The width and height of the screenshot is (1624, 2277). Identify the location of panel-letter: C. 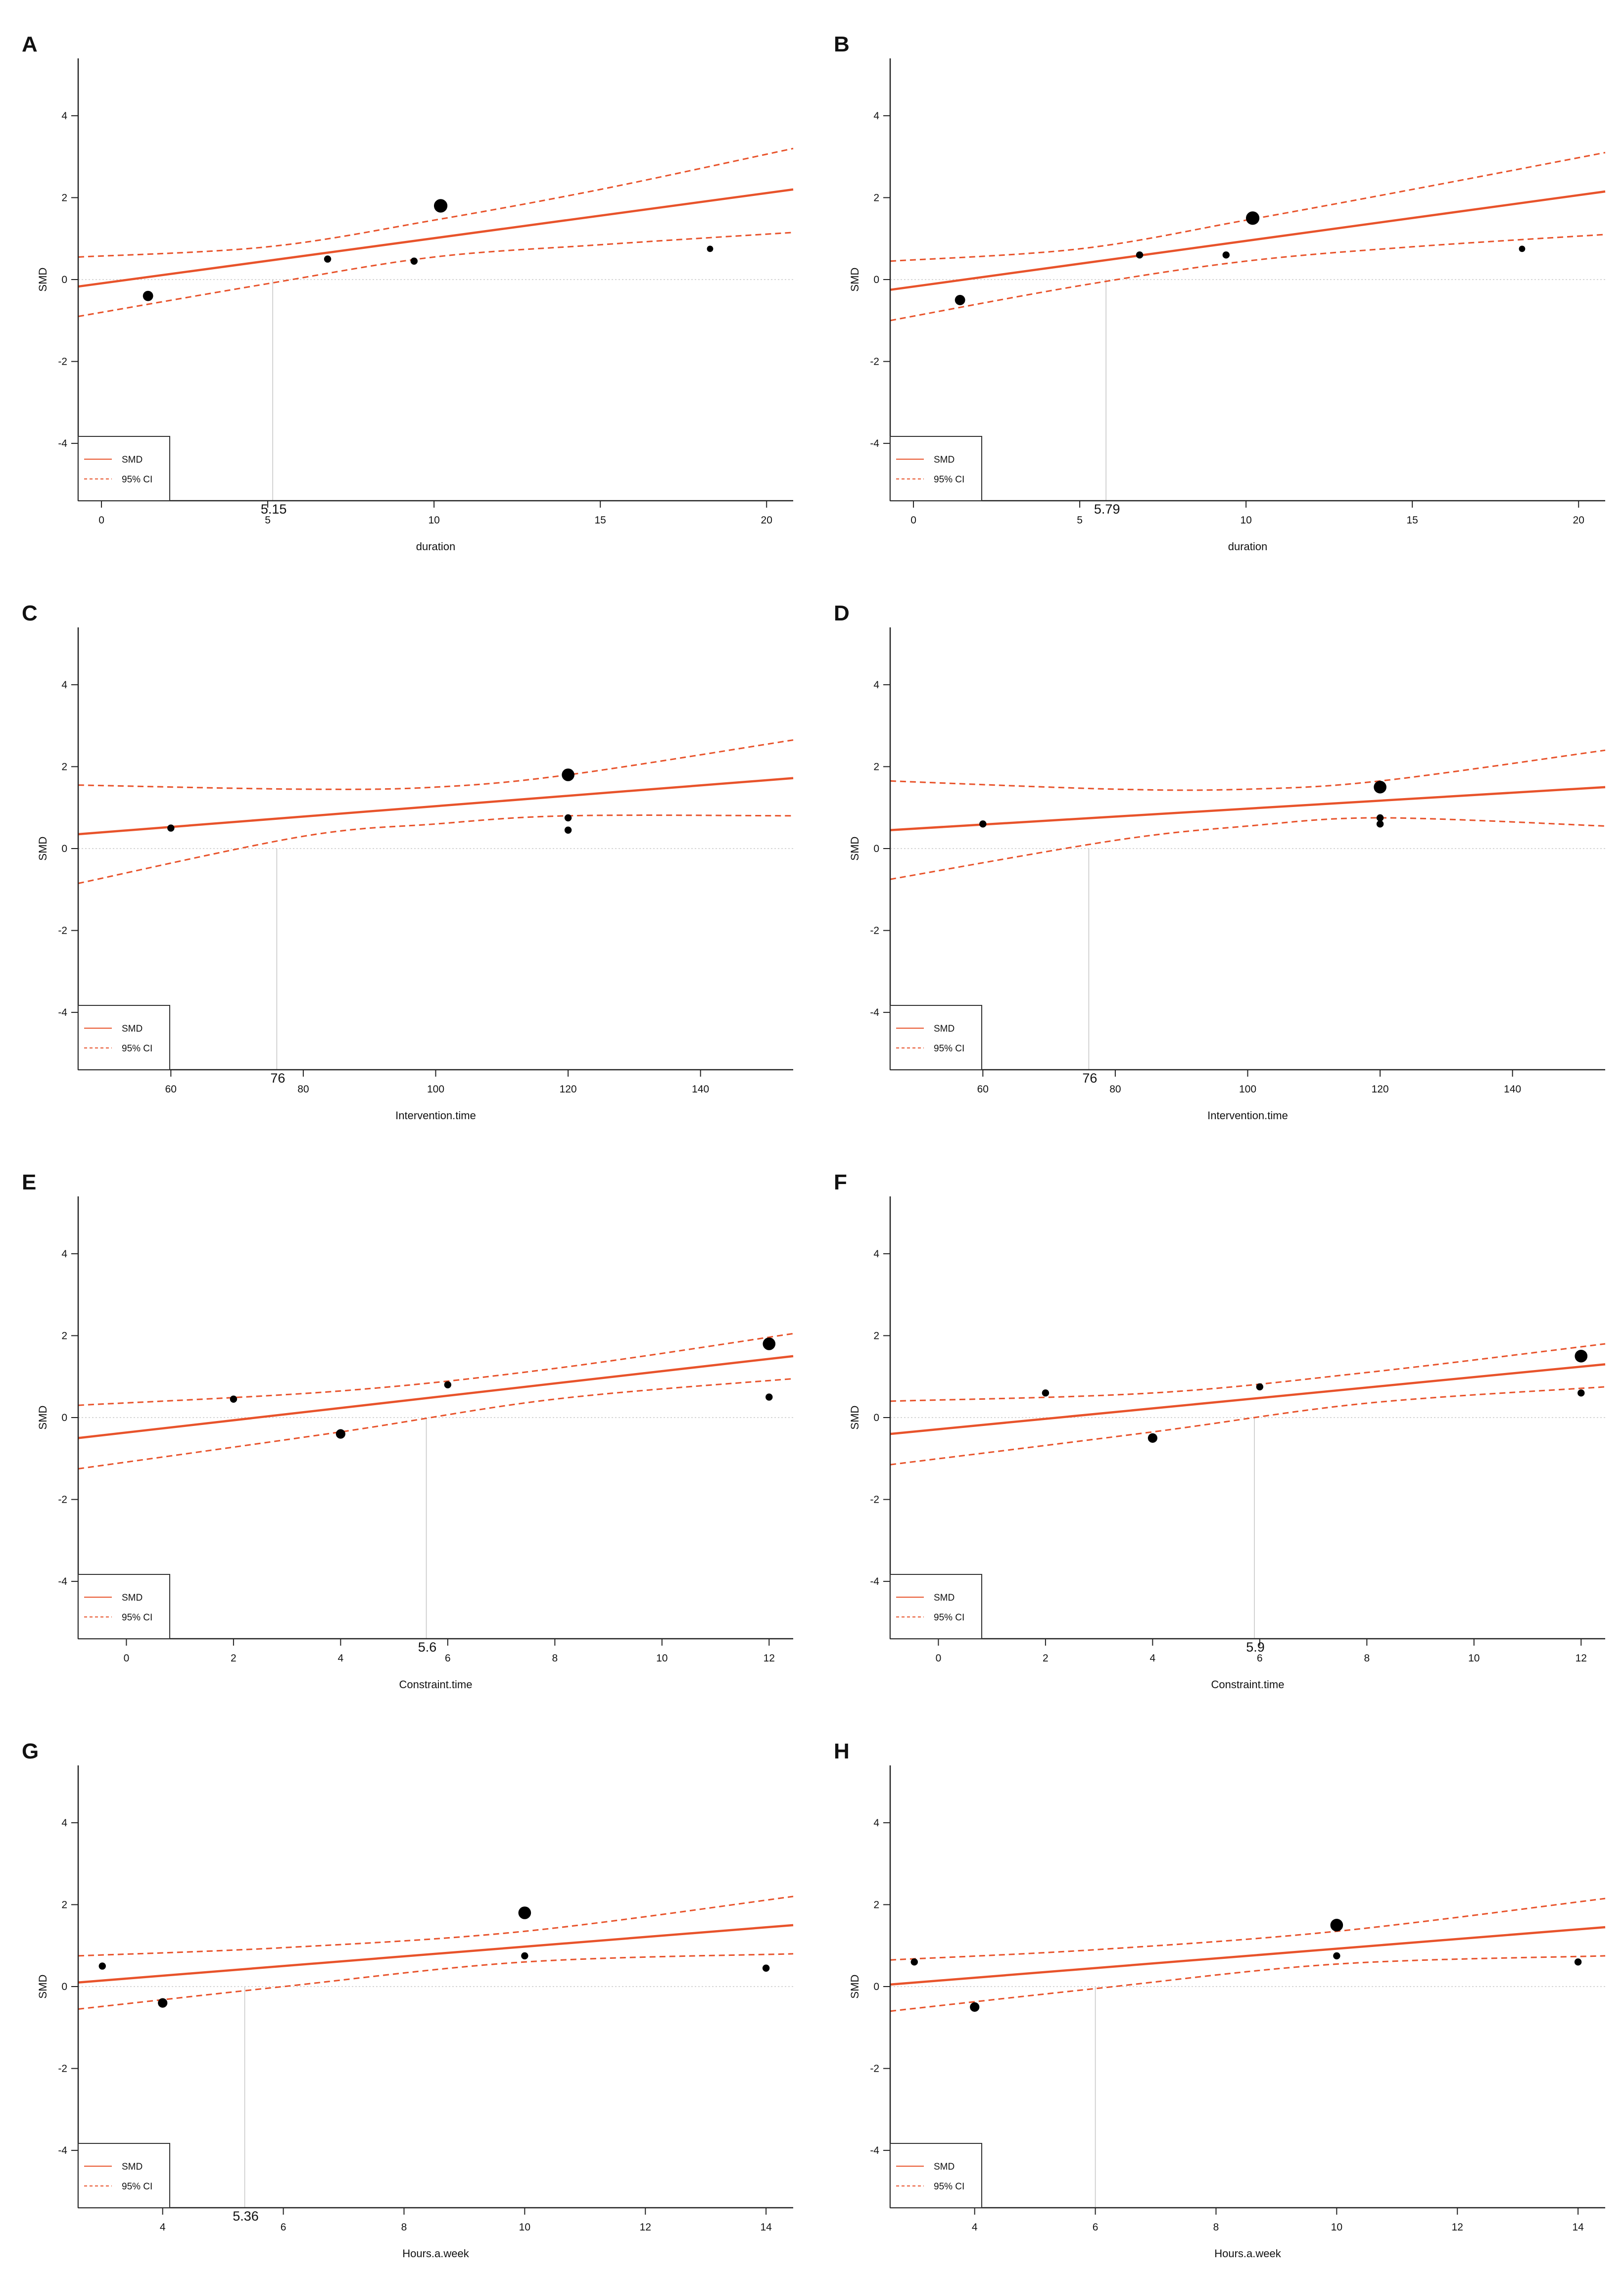
(30, 613).